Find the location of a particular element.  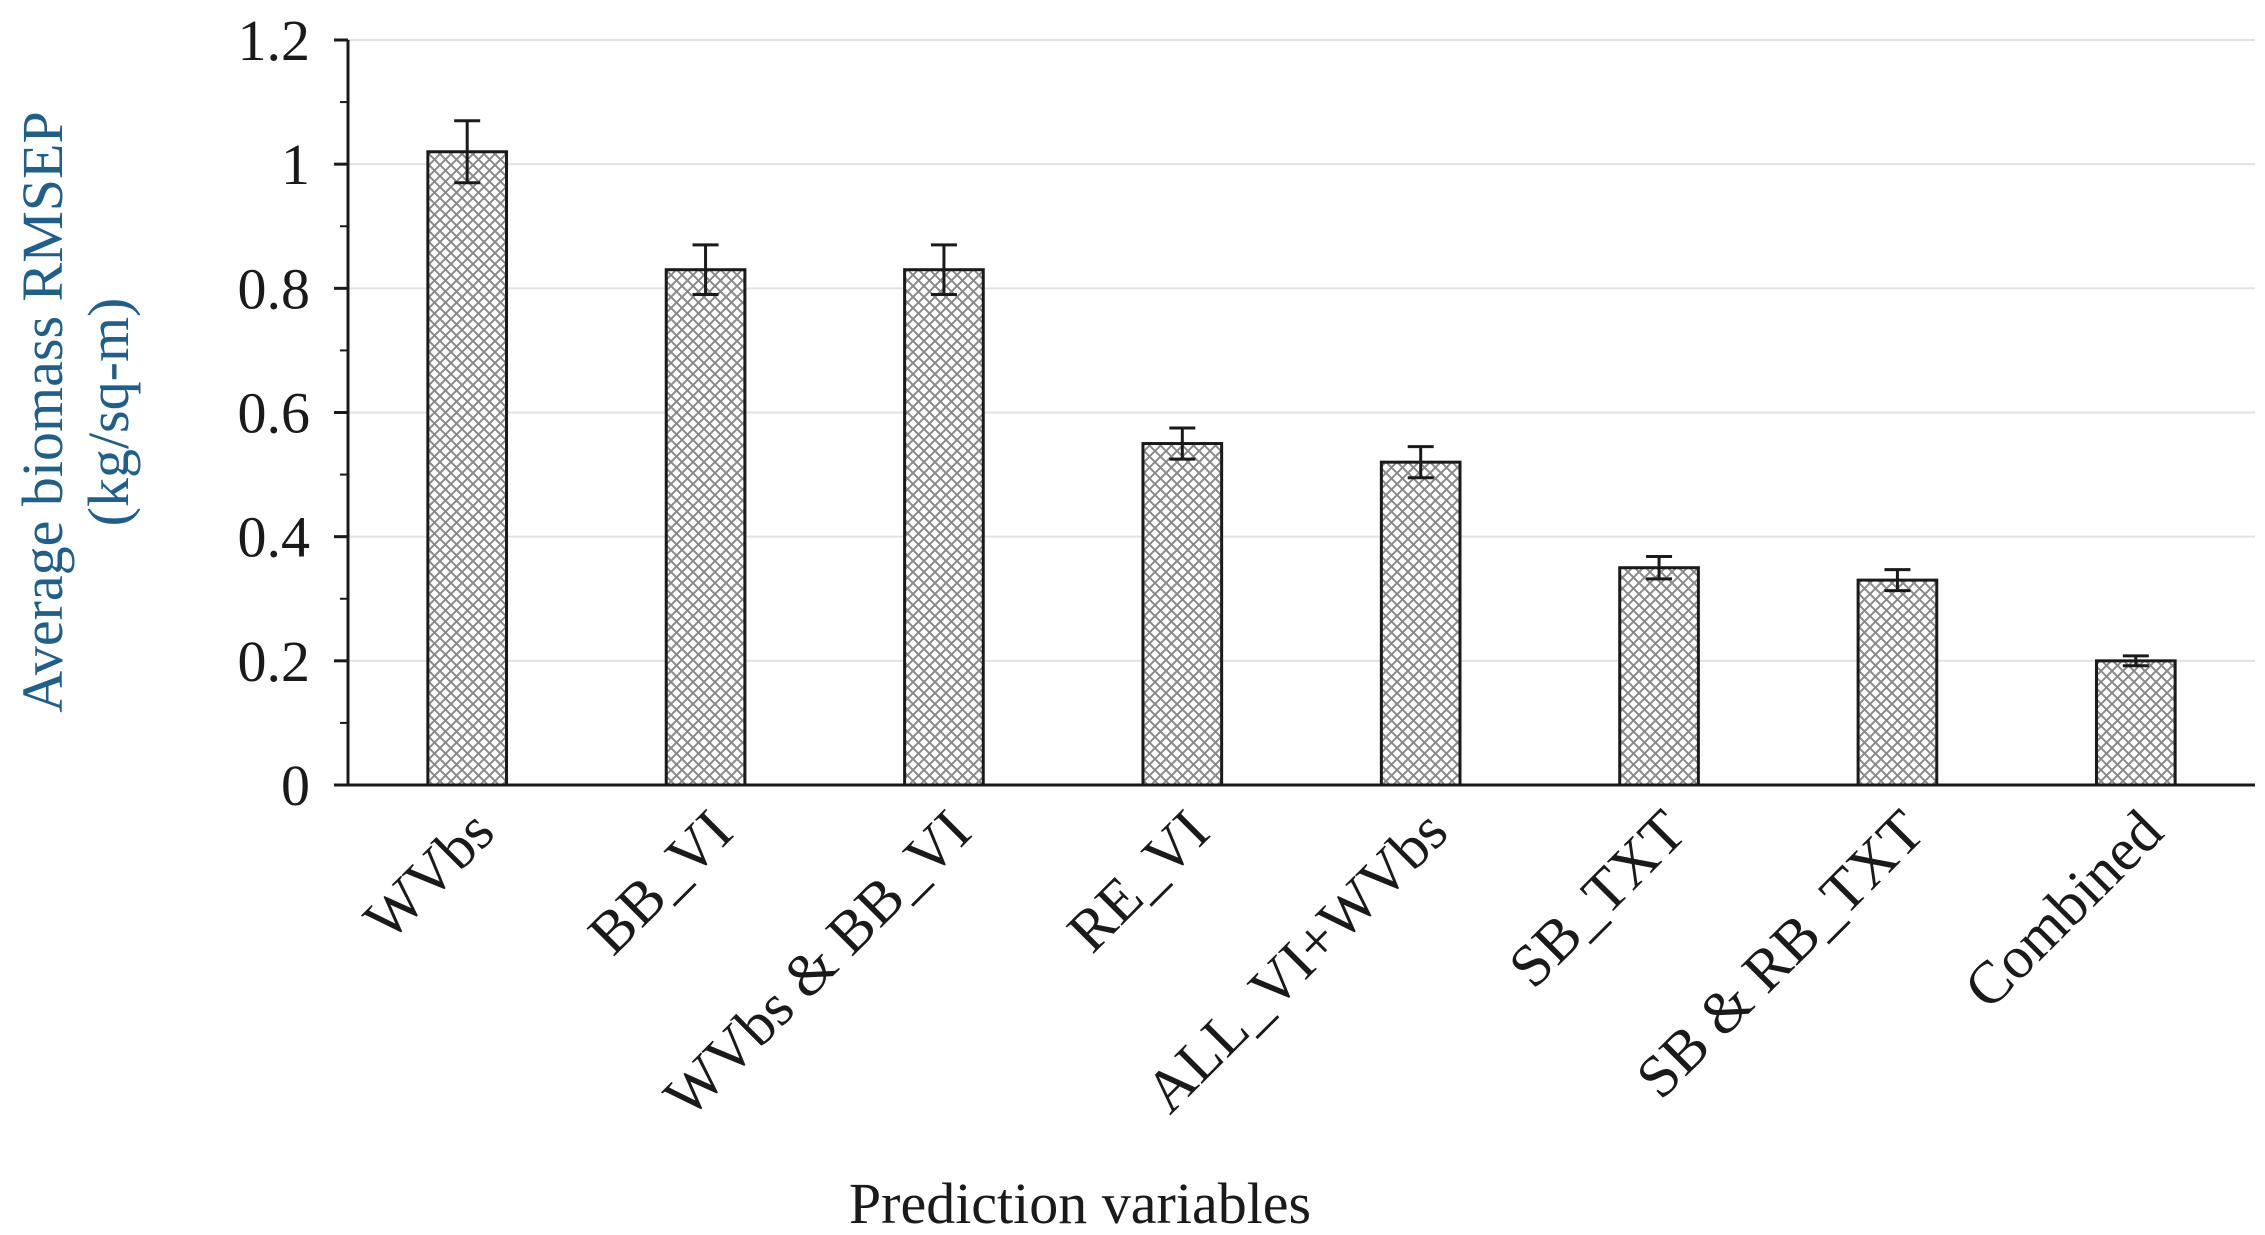

bar-sb-rb-txt is located at coordinates (1897, 682).